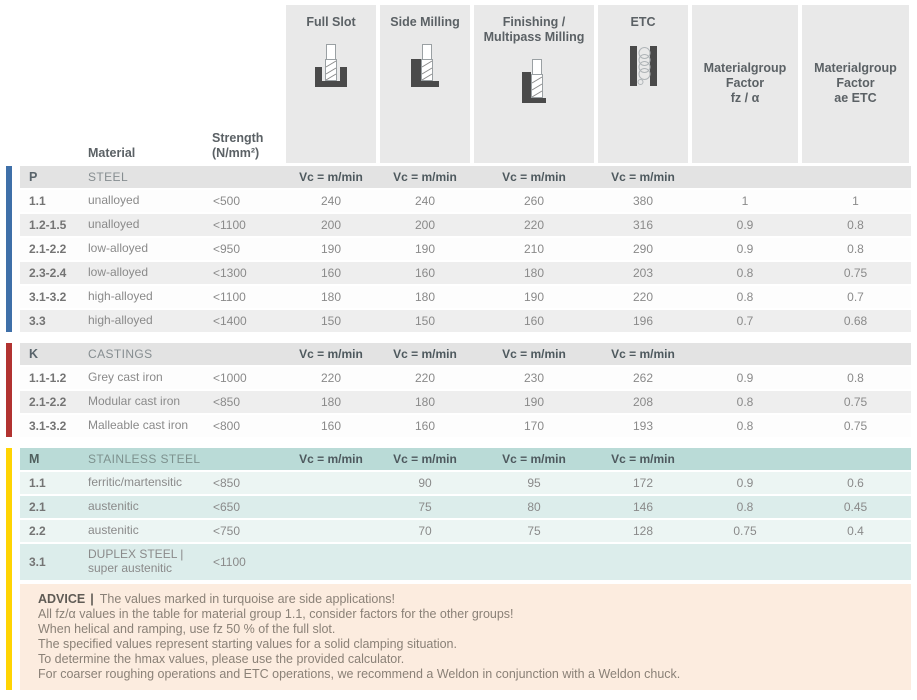 The image size is (917, 700). What do you see at coordinates (534, 531) in the screenshot?
I see `cell-vc-finishing: 75` at bounding box center [534, 531].